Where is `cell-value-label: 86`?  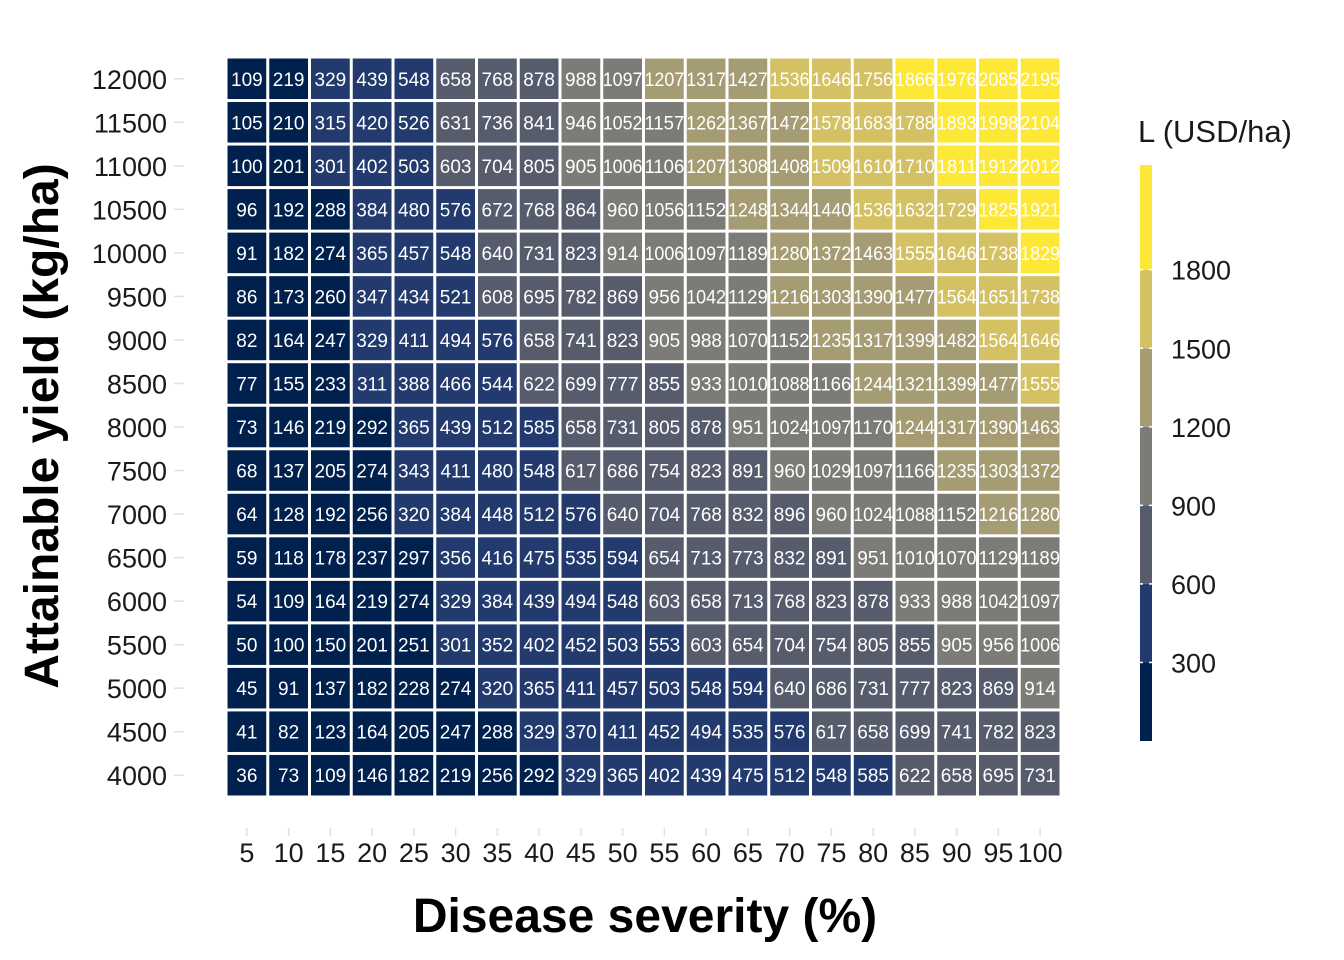
cell-value-label: 86 is located at coordinates (246, 297).